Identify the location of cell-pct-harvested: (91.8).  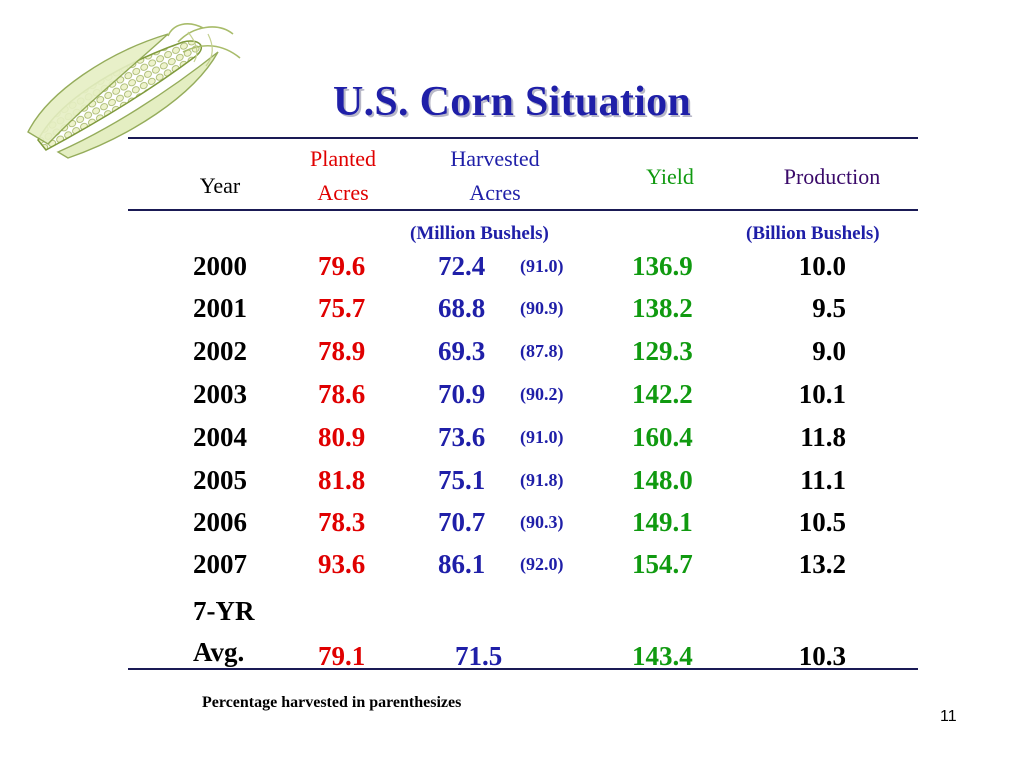
(542, 480).